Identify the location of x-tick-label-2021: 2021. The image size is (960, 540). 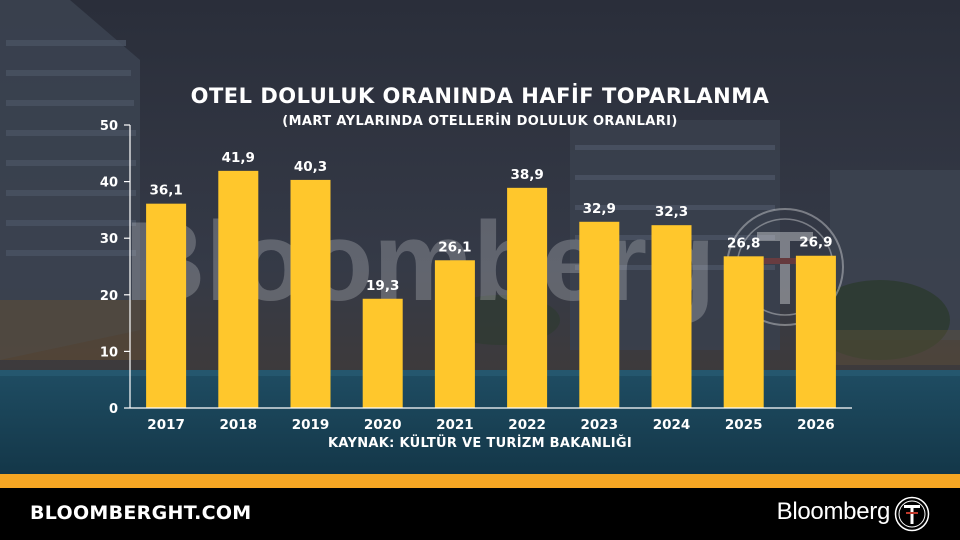
(455, 425).